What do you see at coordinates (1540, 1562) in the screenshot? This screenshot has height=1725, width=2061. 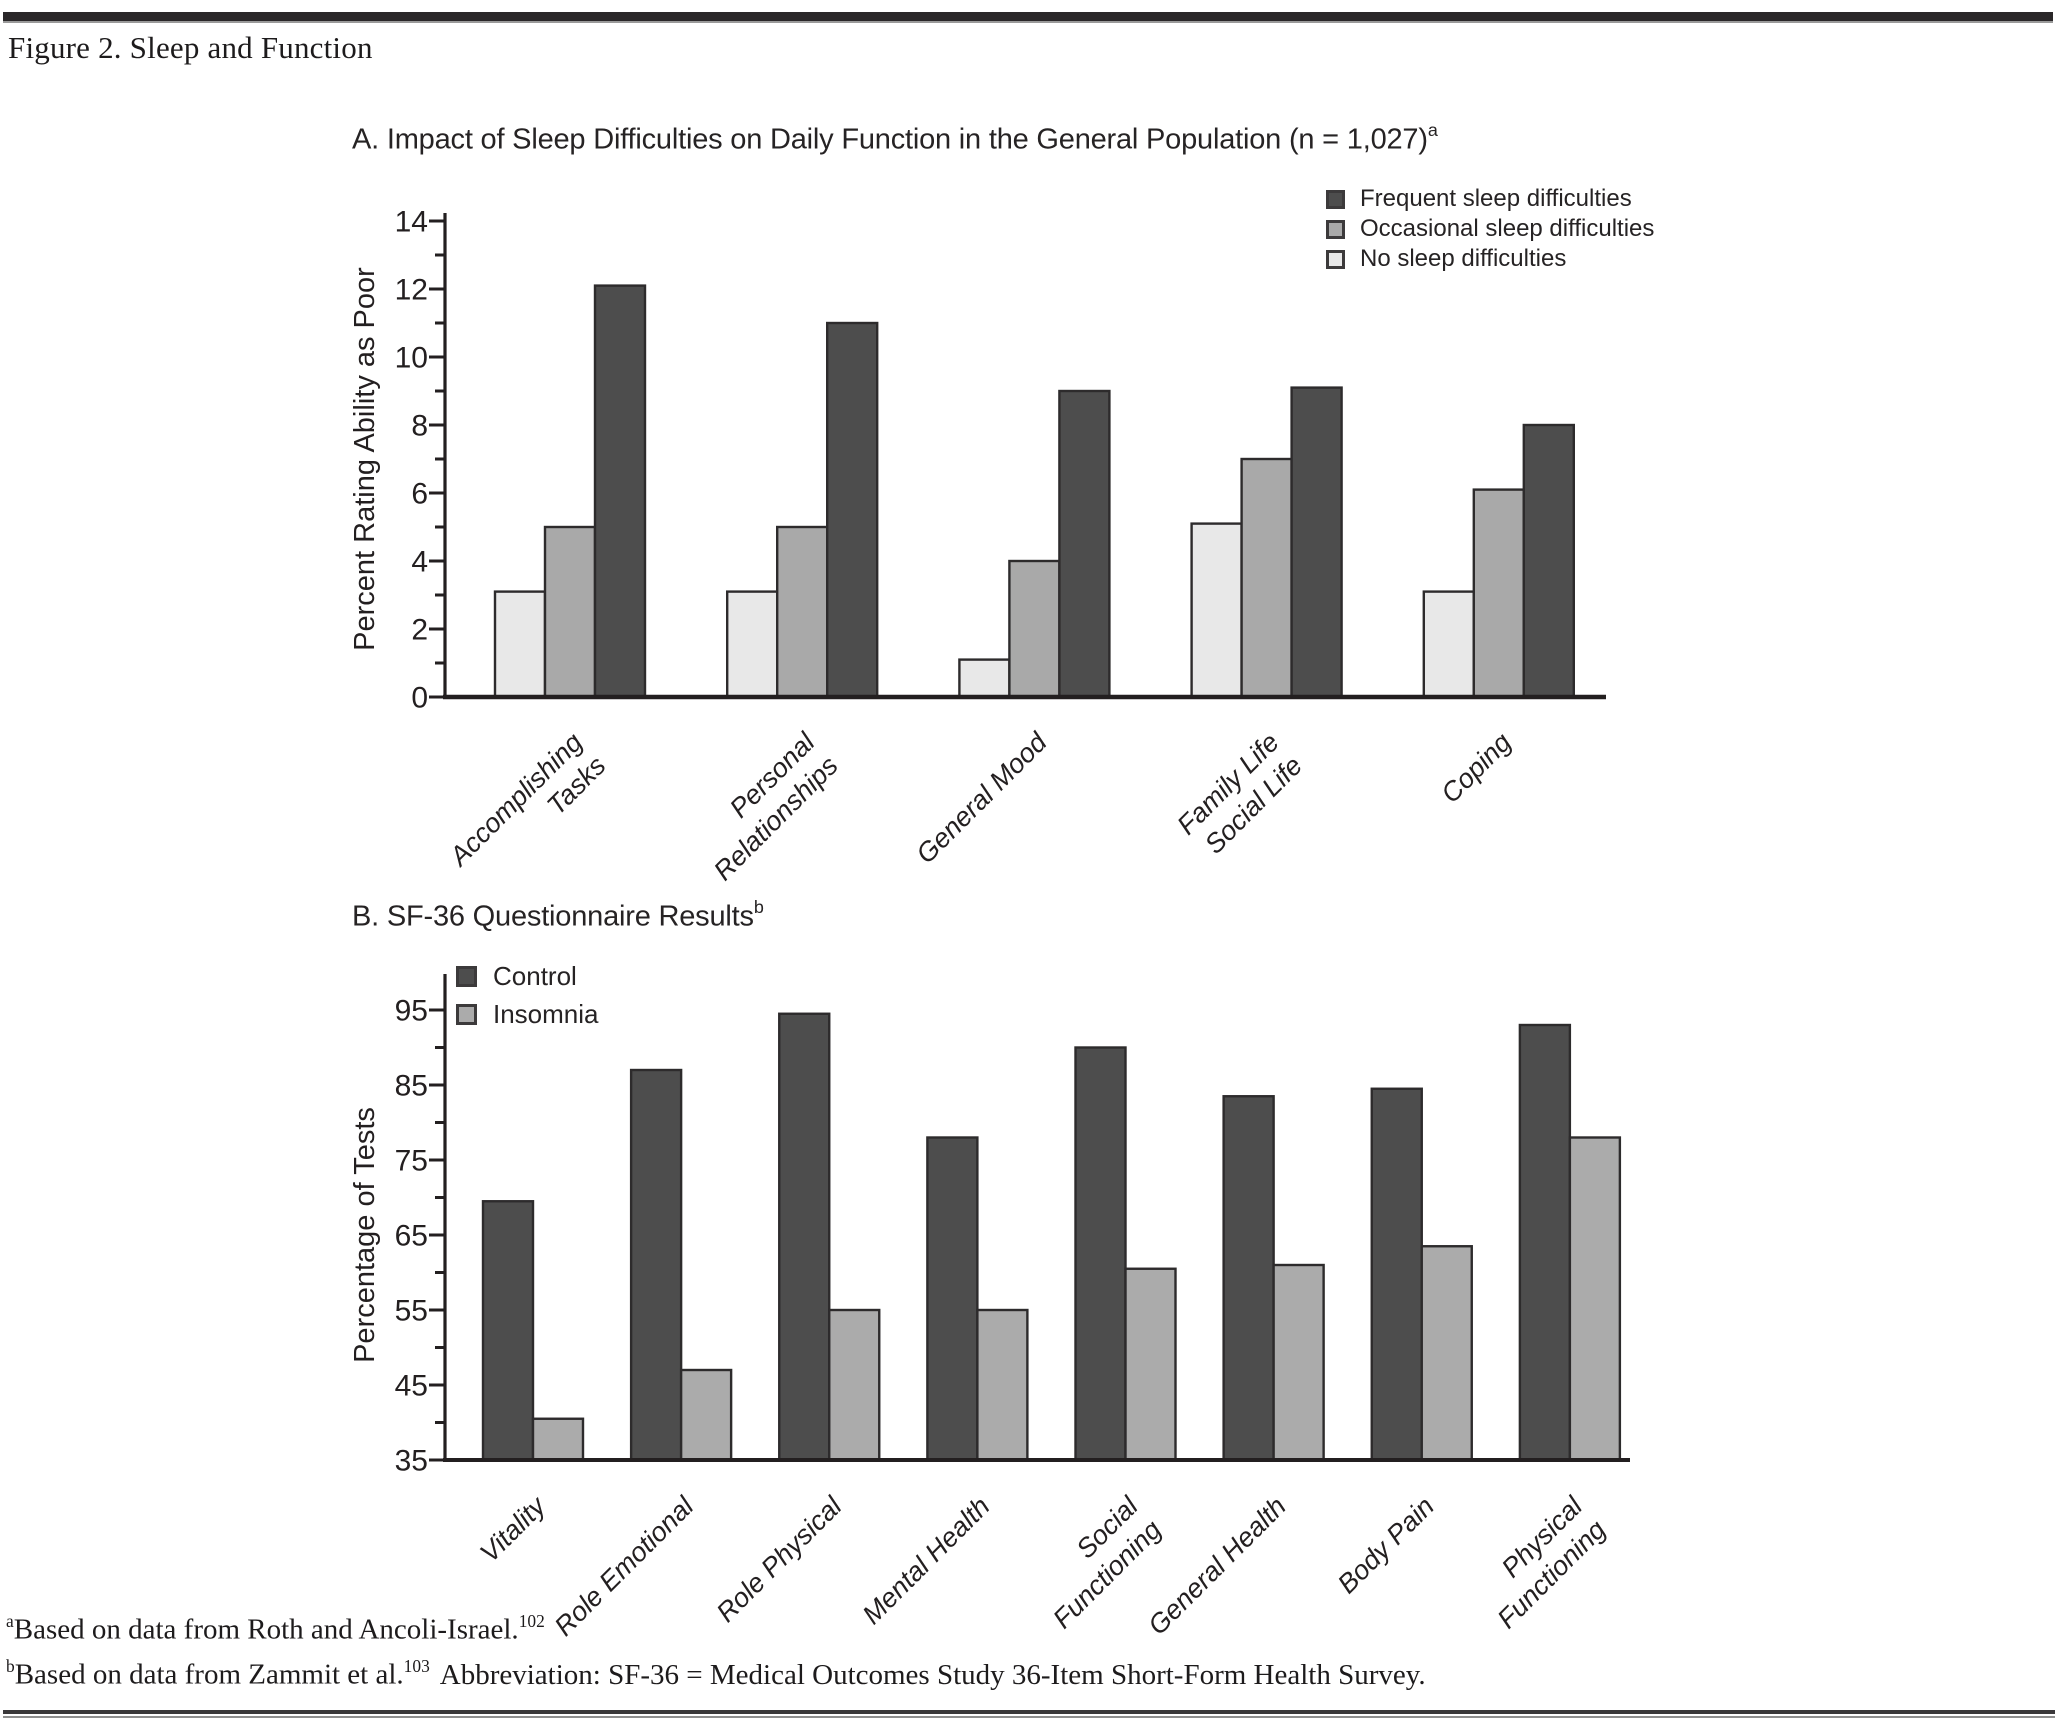 I see `category-label: PhysicalFunctioning` at bounding box center [1540, 1562].